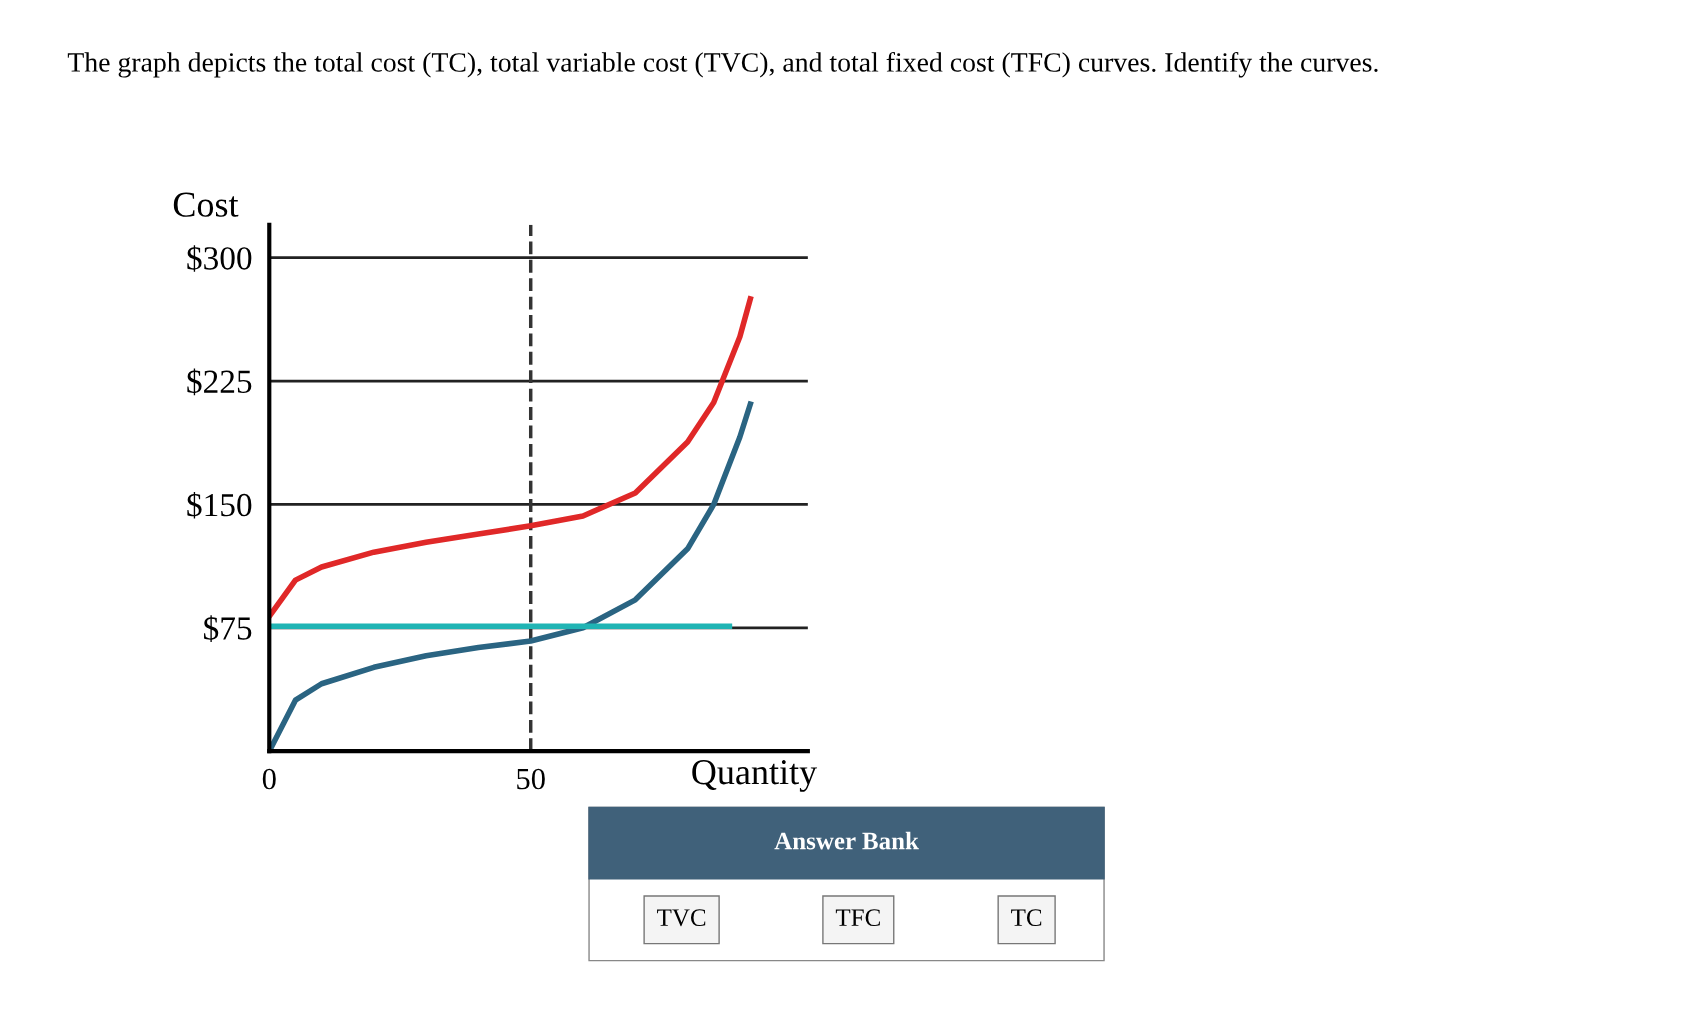  I want to click on text: Answer Bank, so click(846, 840).